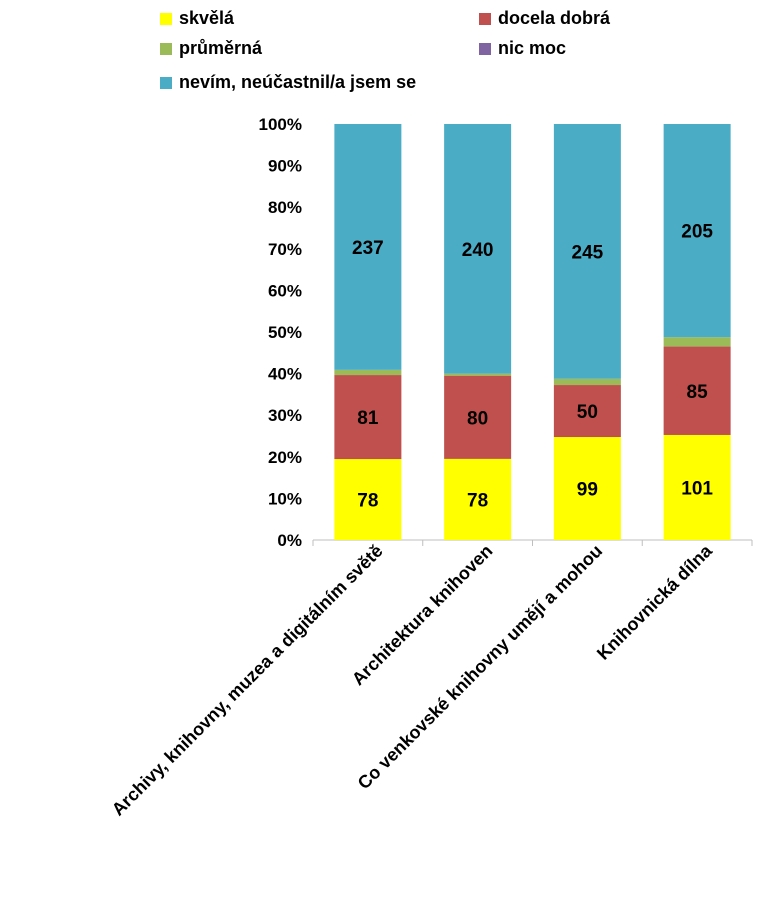 Image resolution: width=757 pixels, height=909 pixels. I want to click on y-tick-label: 20%, so click(285, 457).